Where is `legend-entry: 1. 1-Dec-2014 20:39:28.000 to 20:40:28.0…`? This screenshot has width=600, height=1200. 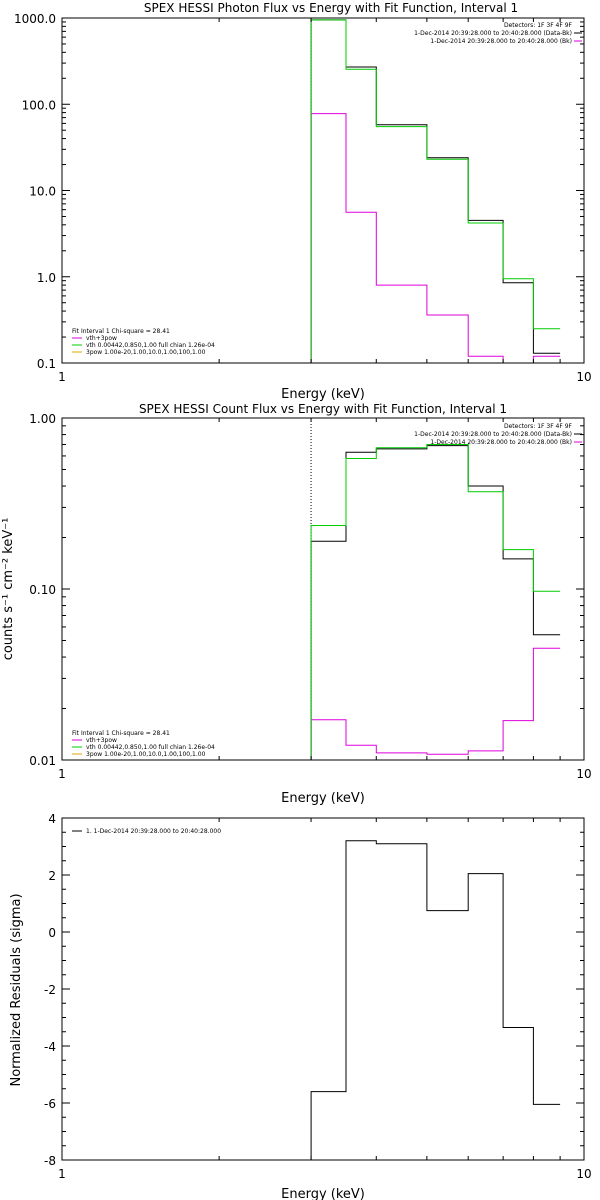 legend-entry: 1. 1-Dec-2014 20:39:28.000 to 20:40:28.0… is located at coordinates (153, 831).